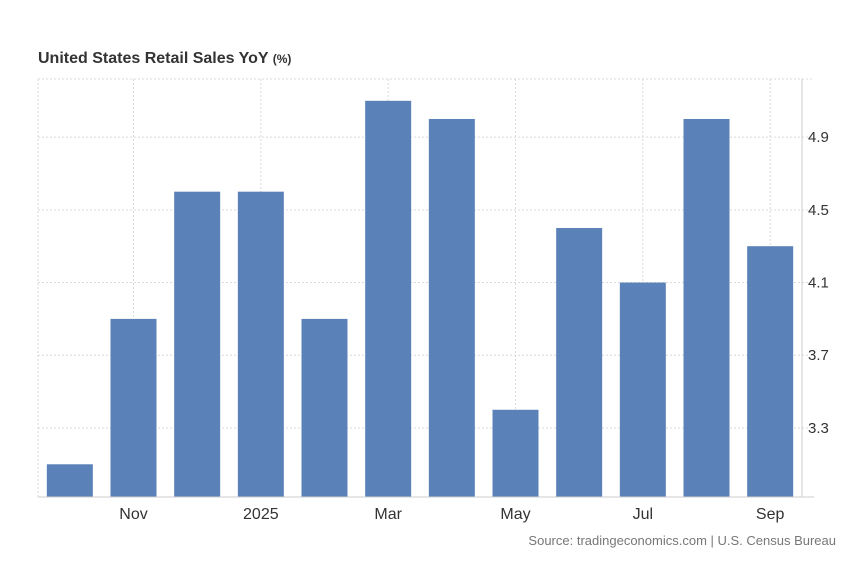  What do you see at coordinates (818, 355) in the screenshot?
I see `y-tick-label: 3.7` at bounding box center [818, 355].